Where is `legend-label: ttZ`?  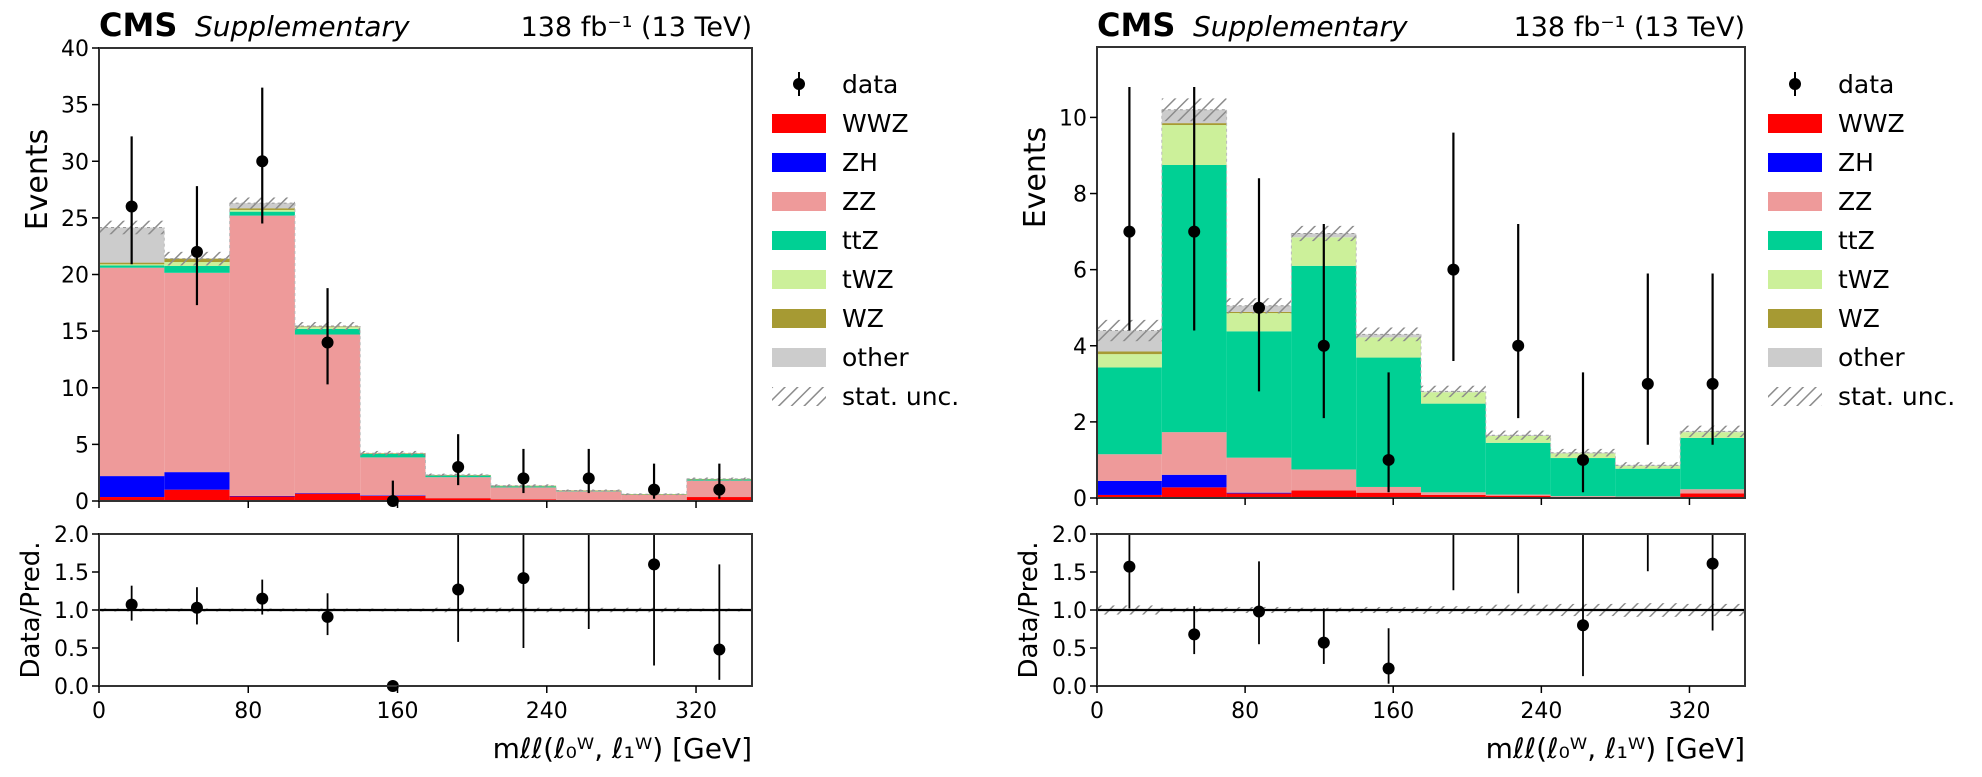 legend-label: ttZ is located at coordinates (1856, 240).